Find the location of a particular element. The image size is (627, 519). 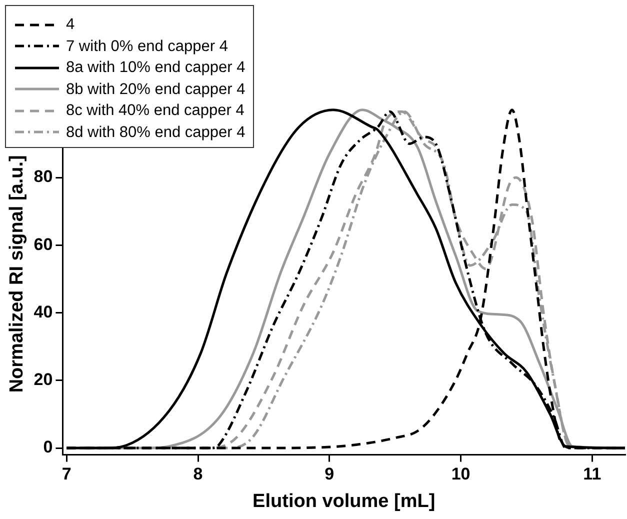

y-tick-label: 40 is located at coordinates (43, 312).